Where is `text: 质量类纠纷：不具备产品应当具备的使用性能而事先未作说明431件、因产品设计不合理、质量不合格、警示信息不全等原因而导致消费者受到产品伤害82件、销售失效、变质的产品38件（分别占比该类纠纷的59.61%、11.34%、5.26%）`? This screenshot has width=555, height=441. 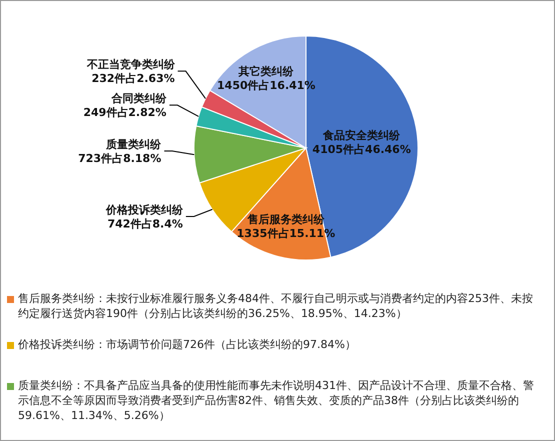
text: 质量类纠纷：不具备产品应当具备的使用性能而事先未作说明431件、因产品设计不合理、质量不合格、警示信息不全等原因而导致消费者受到产品伤害82件、销售失效、变质的产品38件（分别占比该类纠纷的59.61%、11.34%、5.26%） is located at coordinates (276, 400).